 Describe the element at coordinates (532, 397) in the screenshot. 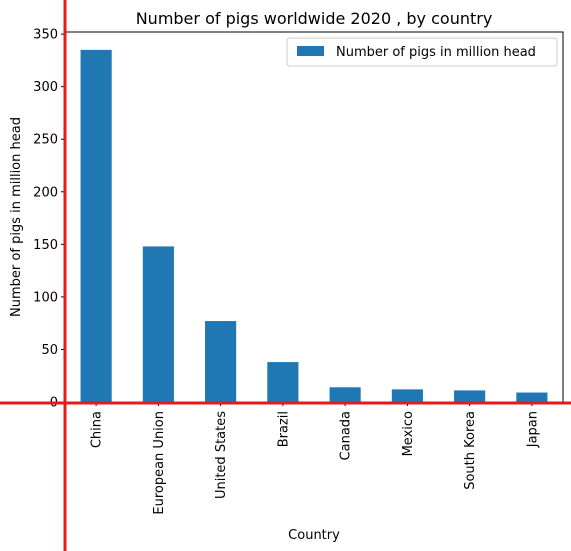

I see `bar-japan` at that location.